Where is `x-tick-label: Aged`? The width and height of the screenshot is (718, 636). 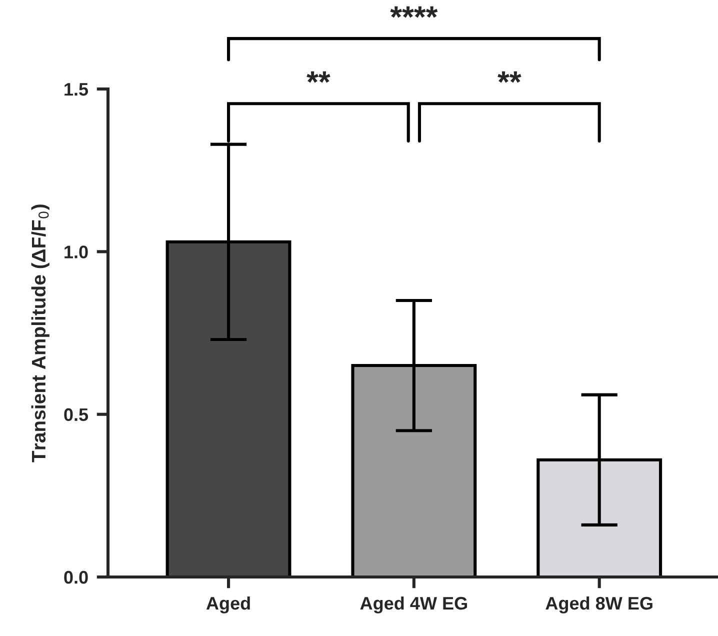
x-tick-label: Aged is located at coordinates (228, 605).